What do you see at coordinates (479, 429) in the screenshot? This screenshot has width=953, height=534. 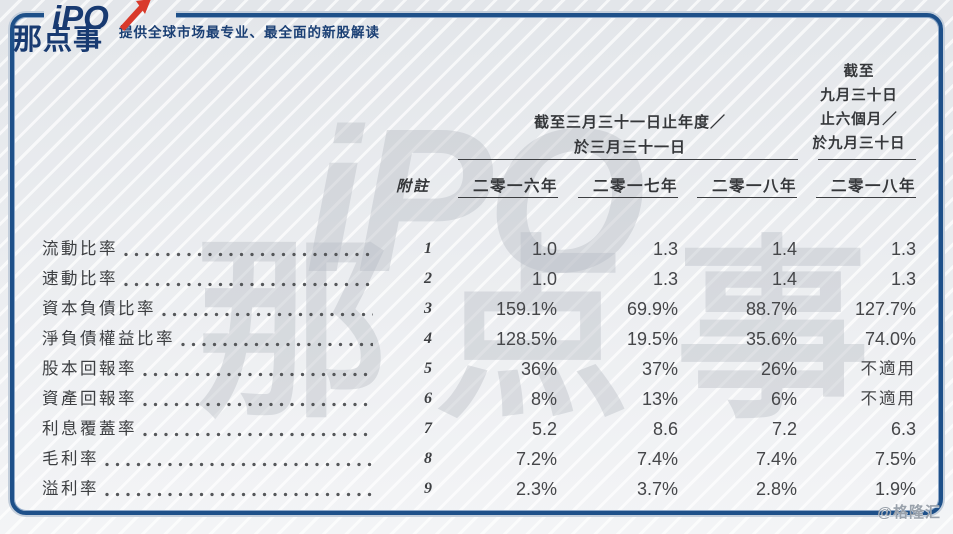 I see `table-row: 利息覆蓋率 7 5.2 8.6 7.2 6.3` at bounding box center [479, 429].